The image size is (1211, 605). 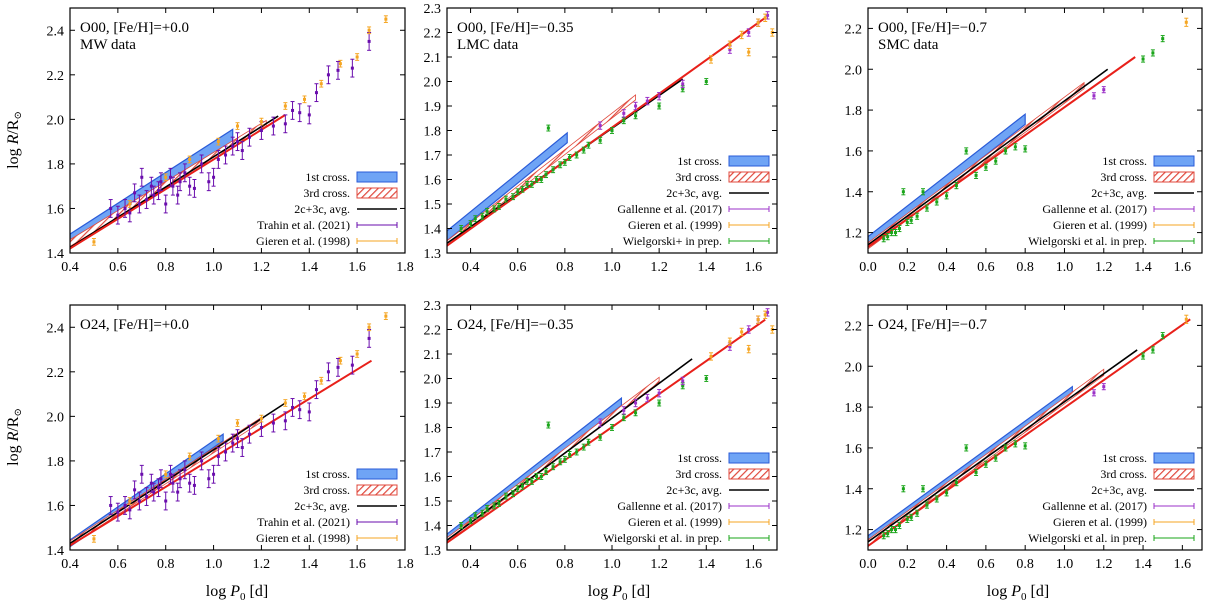 What do you see at coordinates (1029, 430) in the screenshot?
I see `plot-area` at bounding box center [1029, 430].